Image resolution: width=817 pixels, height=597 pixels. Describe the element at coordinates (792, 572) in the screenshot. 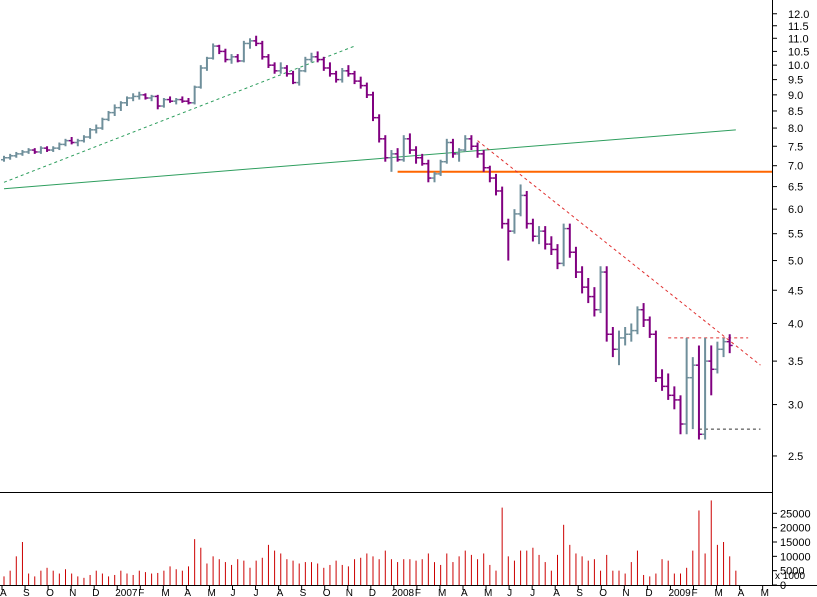

I see `volume-tick-label: 5000` at that location.